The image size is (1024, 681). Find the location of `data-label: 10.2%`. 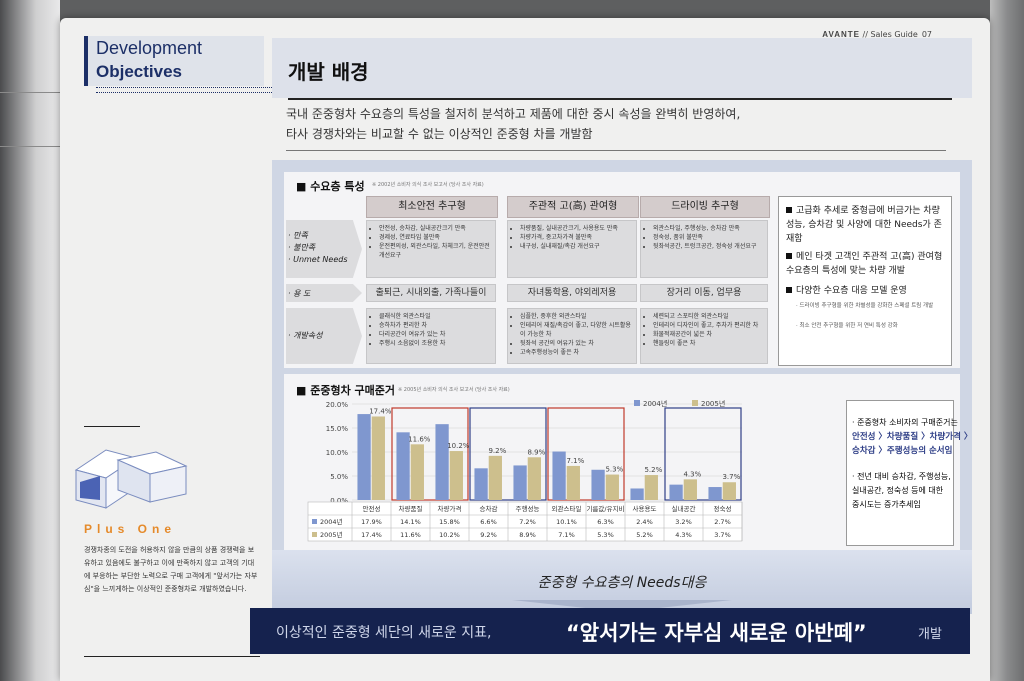

data-label: 10.2% is located at coordinates (458, 446).